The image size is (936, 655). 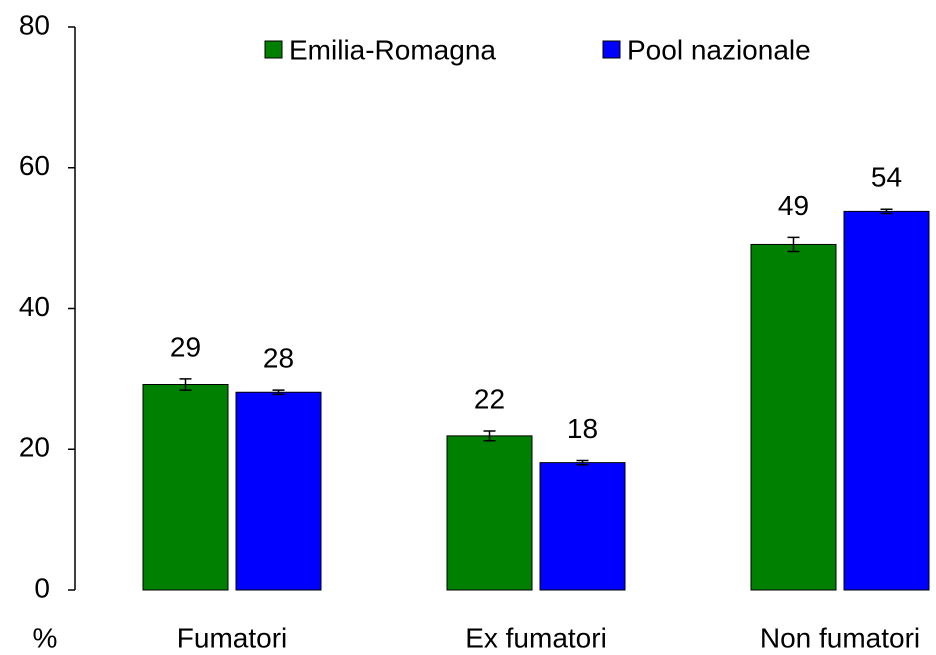 What do you see at coordinates (34, 447) in the screenshot?
I see `y-tick-label: 20` at bounding box center [34, 447].